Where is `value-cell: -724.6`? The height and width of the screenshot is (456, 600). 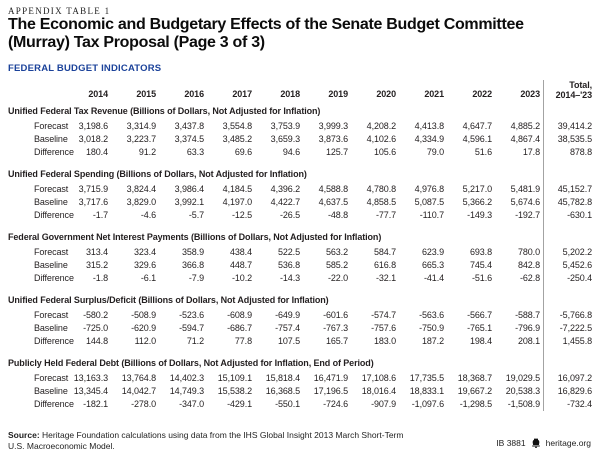 value-cell: -724.6 is located at coordinates (335, 404).